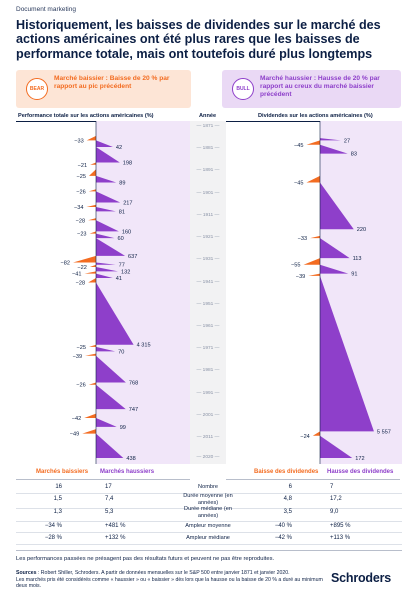  What do you see at coordinates (122, 266) in the screenshot?
I see `data-label: 77` at bounding box center [122, 266].